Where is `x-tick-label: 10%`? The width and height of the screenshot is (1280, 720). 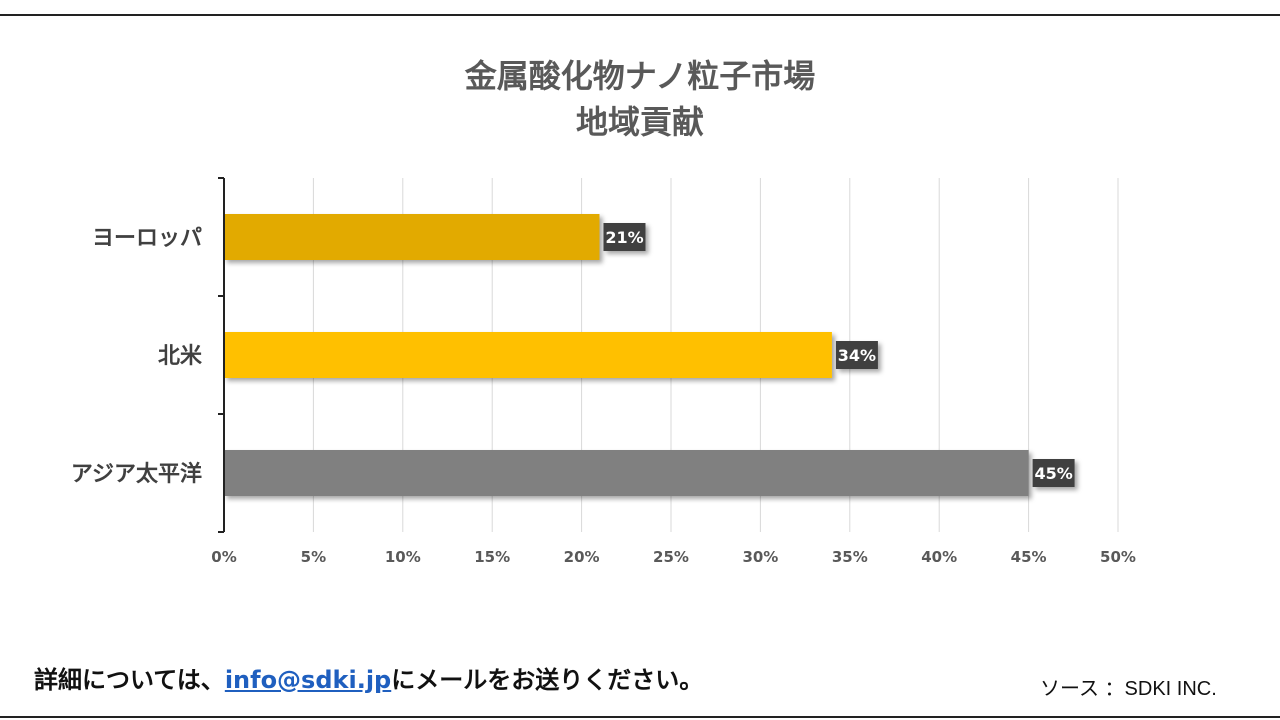
x-tick-label: 10% is located at coordinates (403, 557).